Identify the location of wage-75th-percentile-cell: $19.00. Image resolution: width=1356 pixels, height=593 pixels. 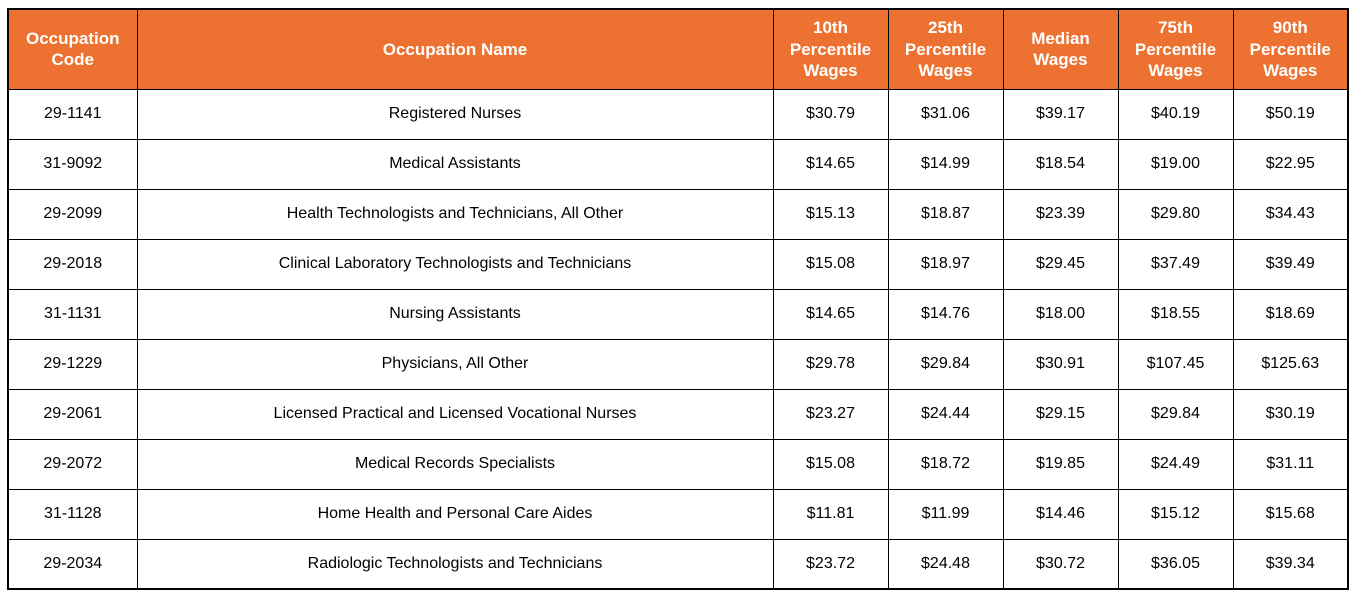
(1175, 164).